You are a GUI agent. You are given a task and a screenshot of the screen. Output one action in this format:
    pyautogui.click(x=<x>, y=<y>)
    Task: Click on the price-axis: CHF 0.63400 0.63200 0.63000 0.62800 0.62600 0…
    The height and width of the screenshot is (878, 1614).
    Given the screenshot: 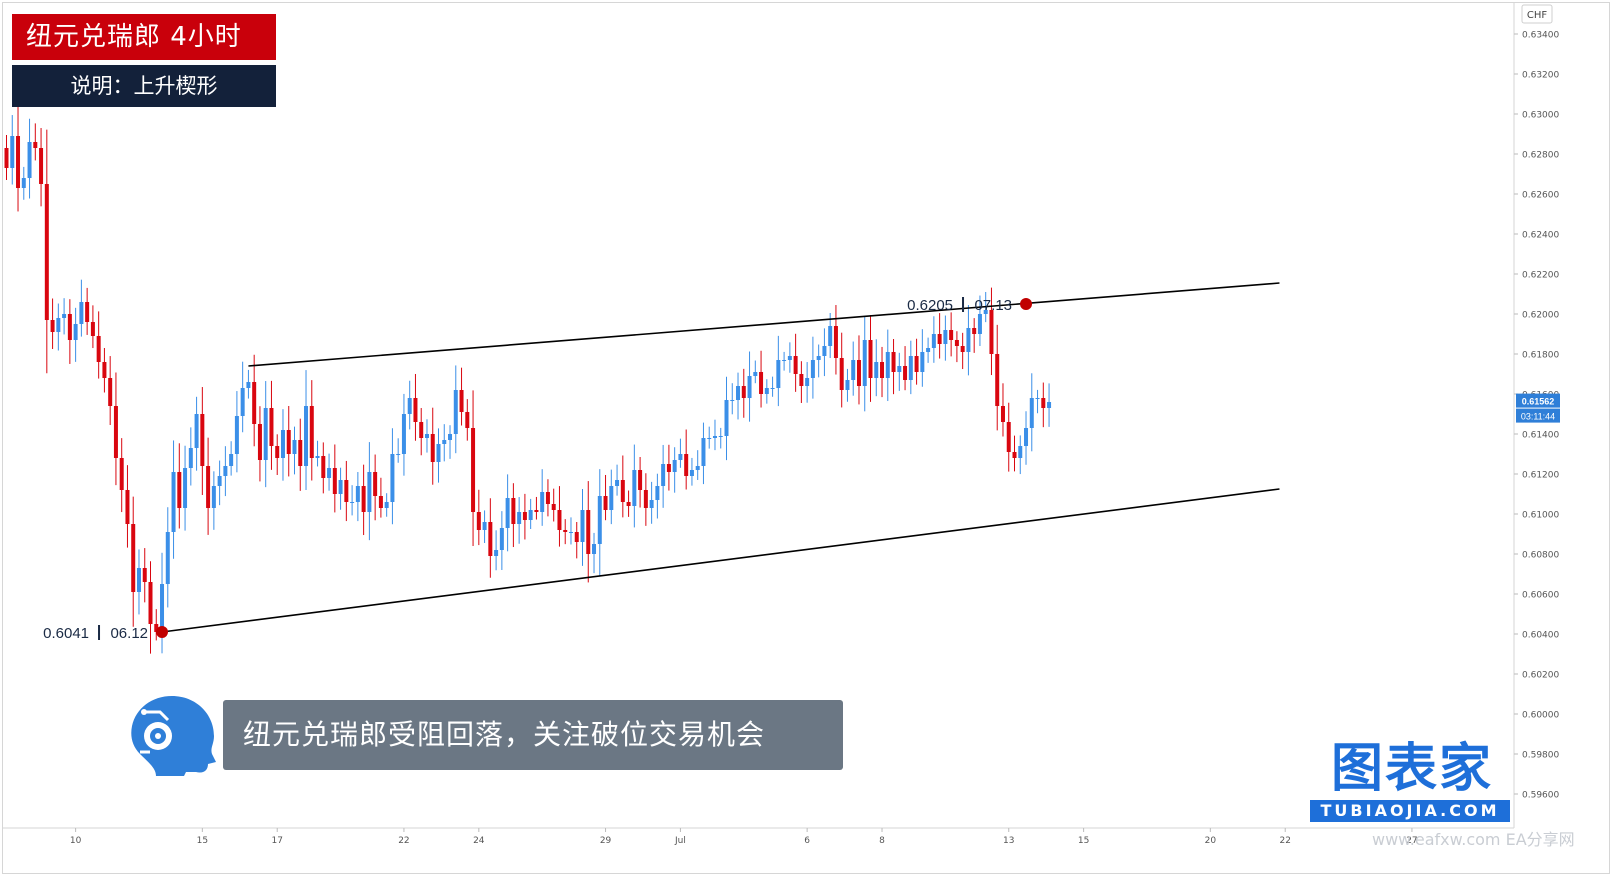 What is the action you would take?
    pyautogui.click(x=1536, y=415)
    